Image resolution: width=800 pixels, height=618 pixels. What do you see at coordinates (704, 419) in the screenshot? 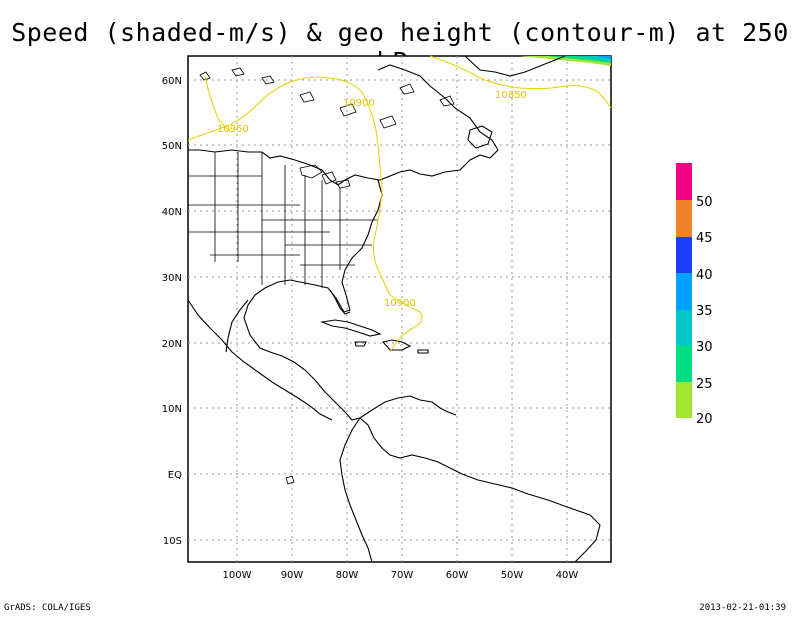
I see `colorbar-label-20: 20` at bounding box center [704, 419].